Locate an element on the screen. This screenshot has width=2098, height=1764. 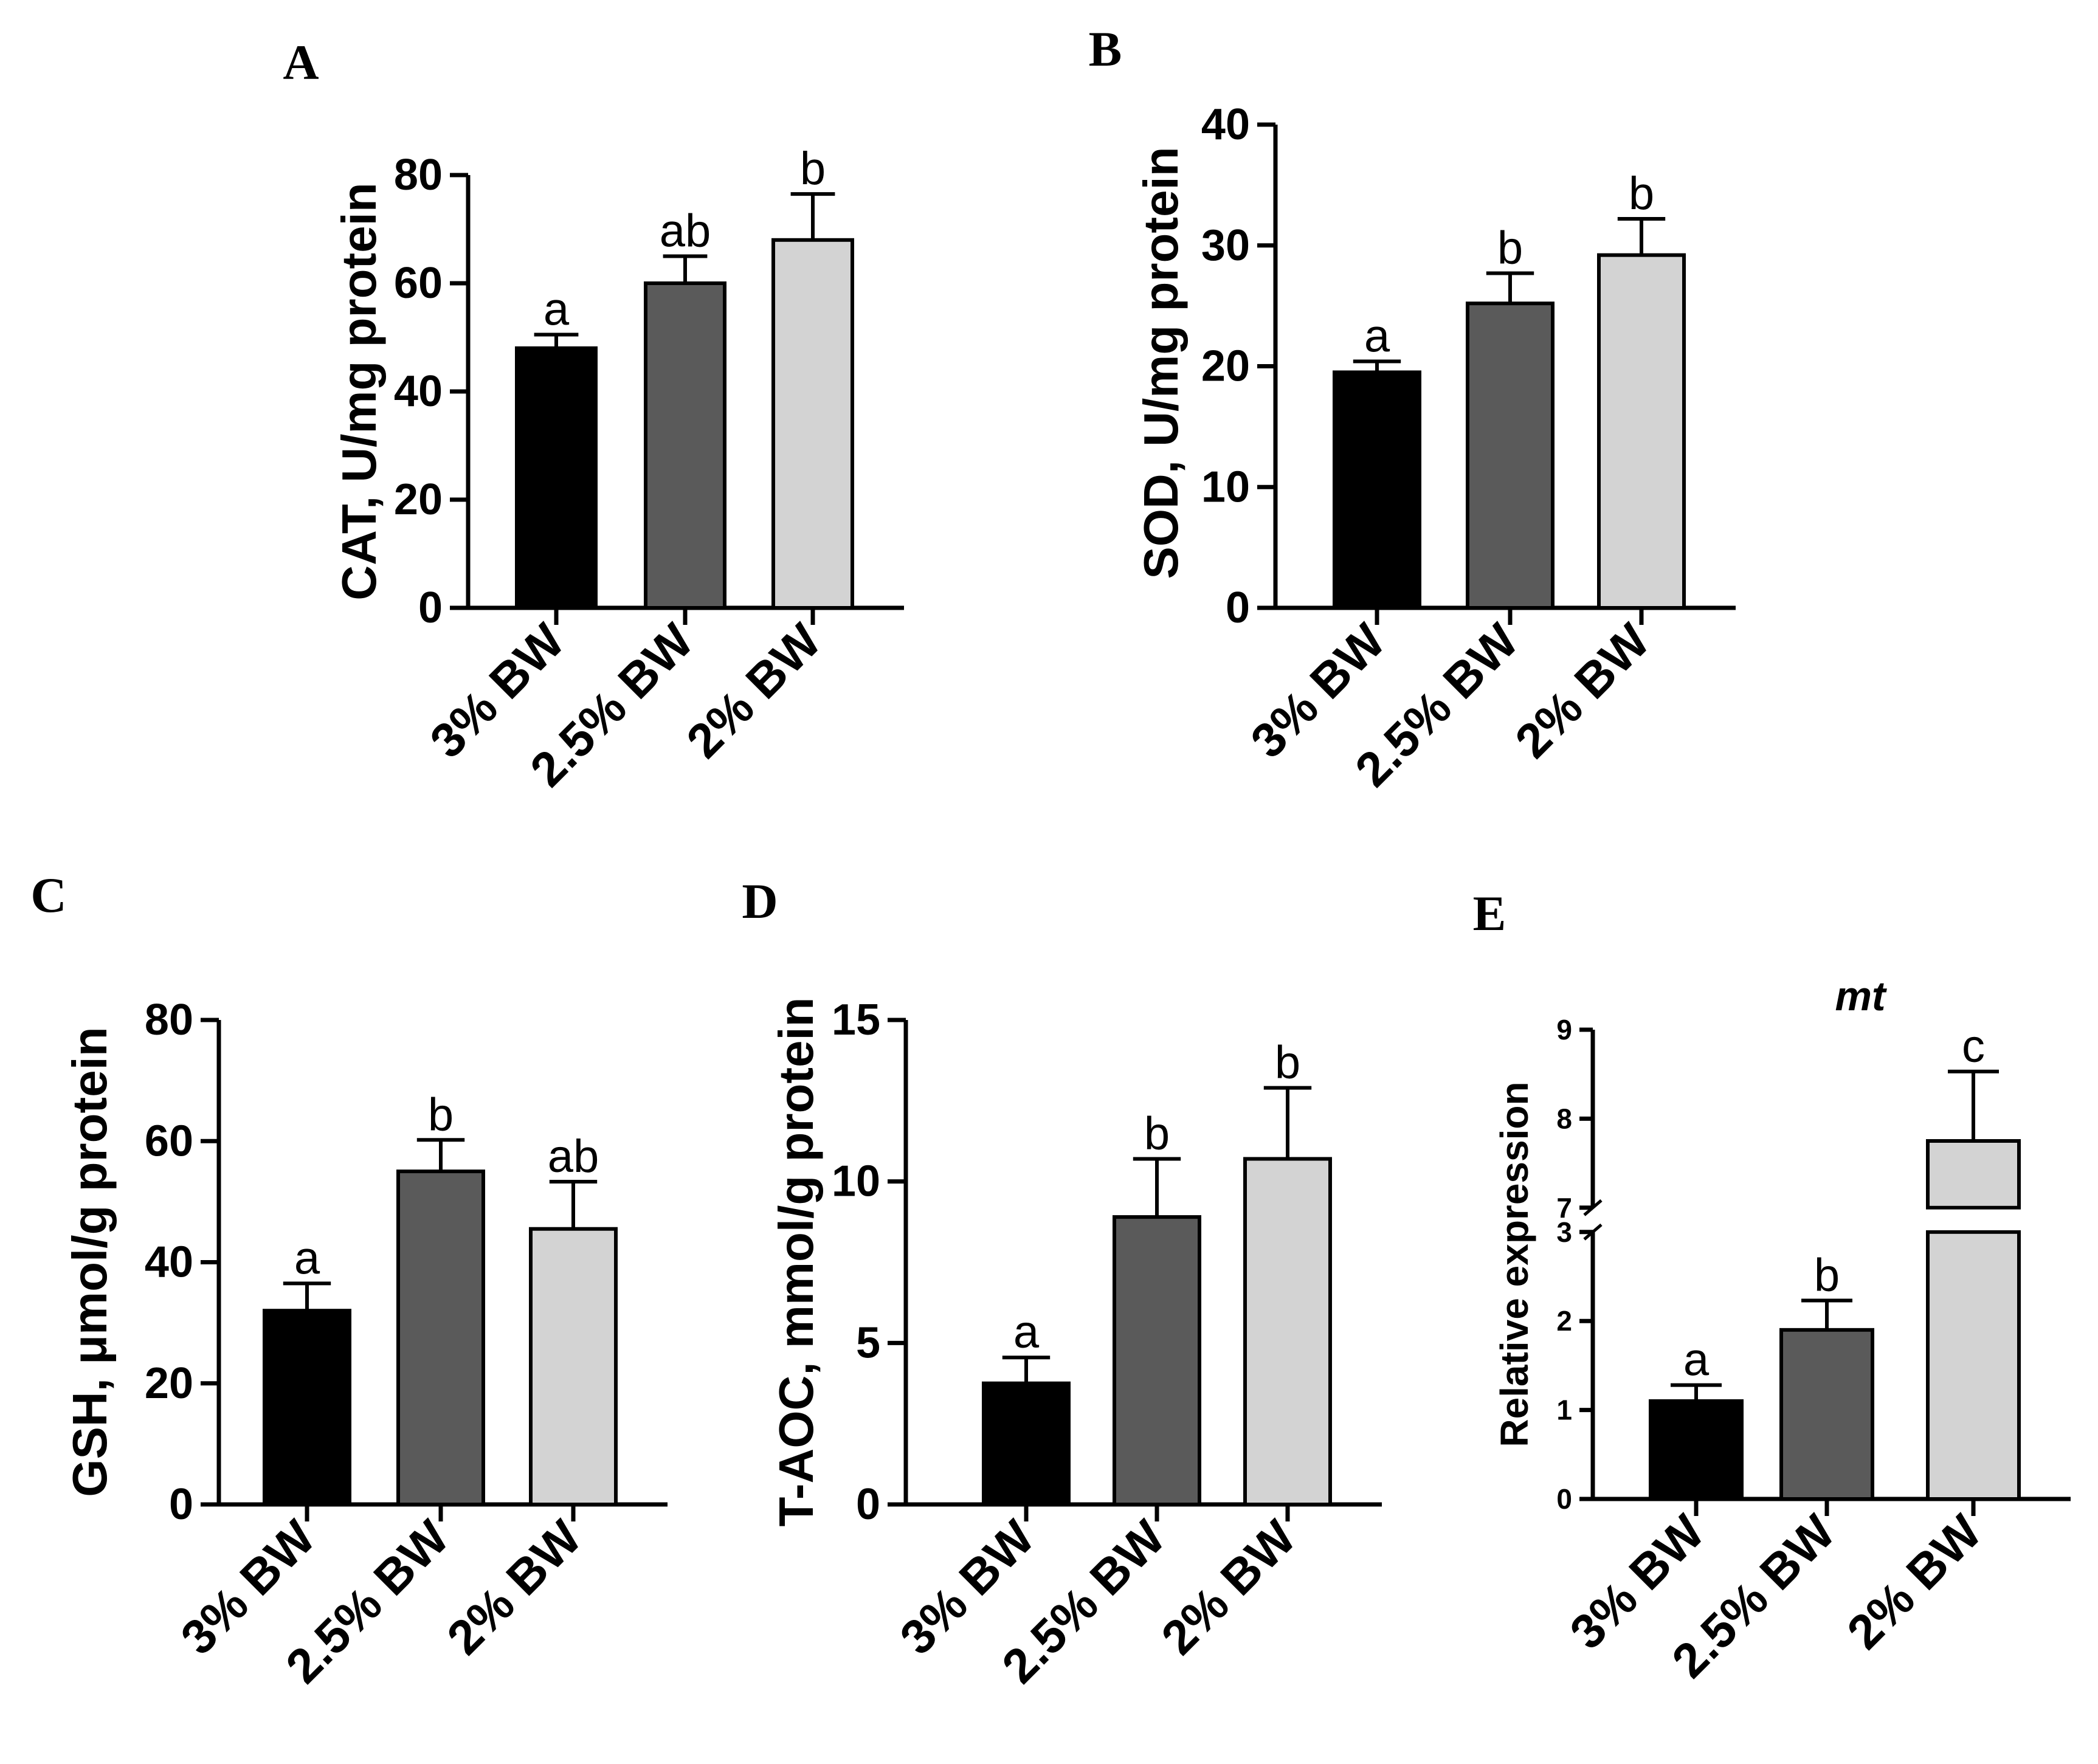
y-tick-label: 5 is located at coordinates (868, 1342).